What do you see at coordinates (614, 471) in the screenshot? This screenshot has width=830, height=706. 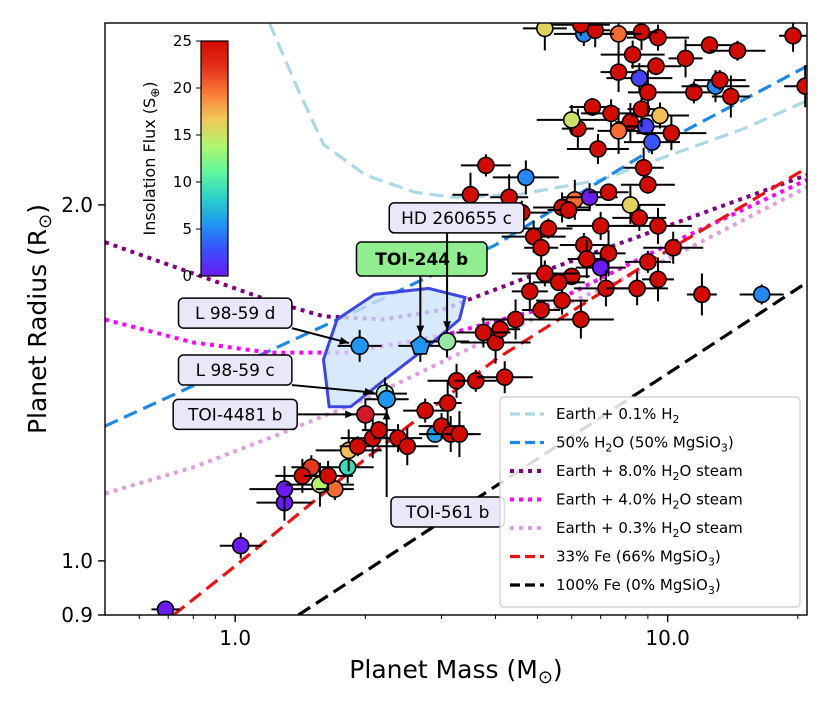 I see `legend-label-text: Earth + 8.0% H` at bounding box center [614, 471].